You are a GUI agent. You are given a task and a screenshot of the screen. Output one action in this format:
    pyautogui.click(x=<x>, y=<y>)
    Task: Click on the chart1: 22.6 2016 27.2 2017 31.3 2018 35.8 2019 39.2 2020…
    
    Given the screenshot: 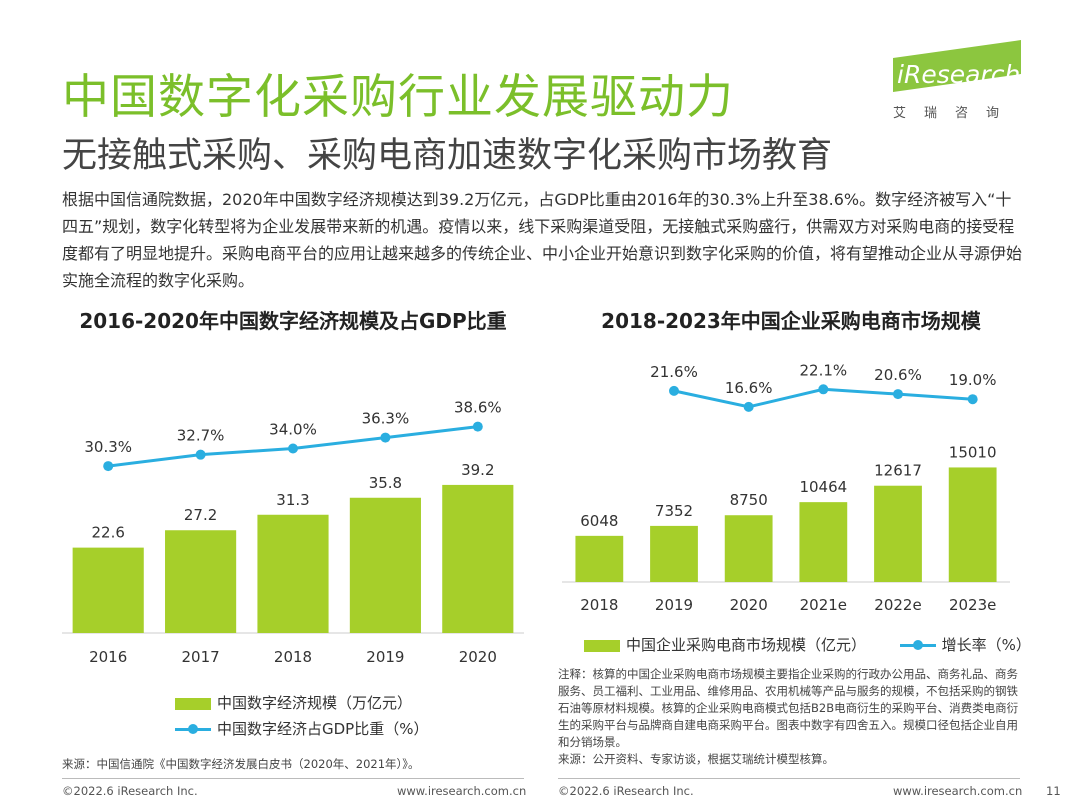 What is the action you would take?
    pyautogui.click(x=293, y=532)
    